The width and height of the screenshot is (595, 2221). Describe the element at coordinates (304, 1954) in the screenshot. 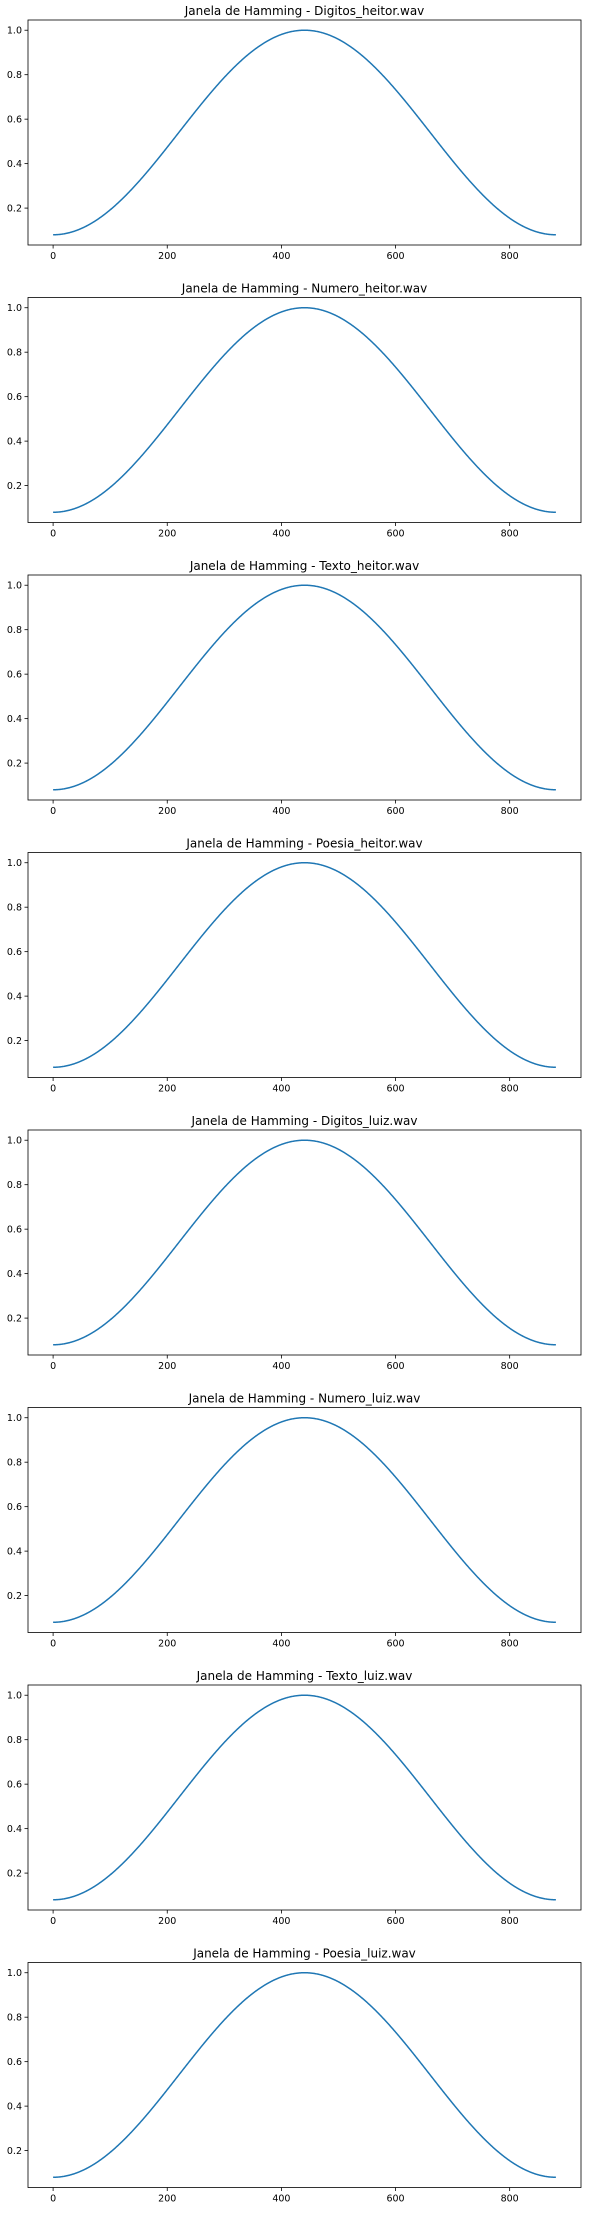

I see `subplot-title: Janela de Hamming - Poesia_luiz.wav` at that location.